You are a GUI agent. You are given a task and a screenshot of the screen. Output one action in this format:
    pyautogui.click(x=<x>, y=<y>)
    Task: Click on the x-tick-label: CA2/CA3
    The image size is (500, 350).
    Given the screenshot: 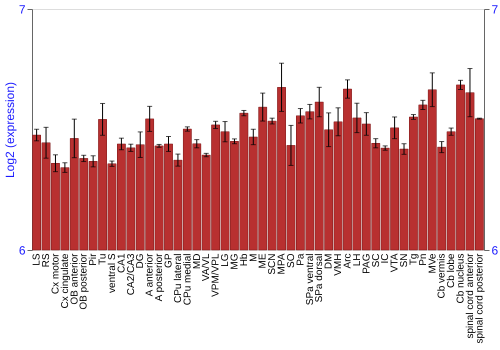 What is the action you would take?
    pyautogui.click(x=131, y=274)
    